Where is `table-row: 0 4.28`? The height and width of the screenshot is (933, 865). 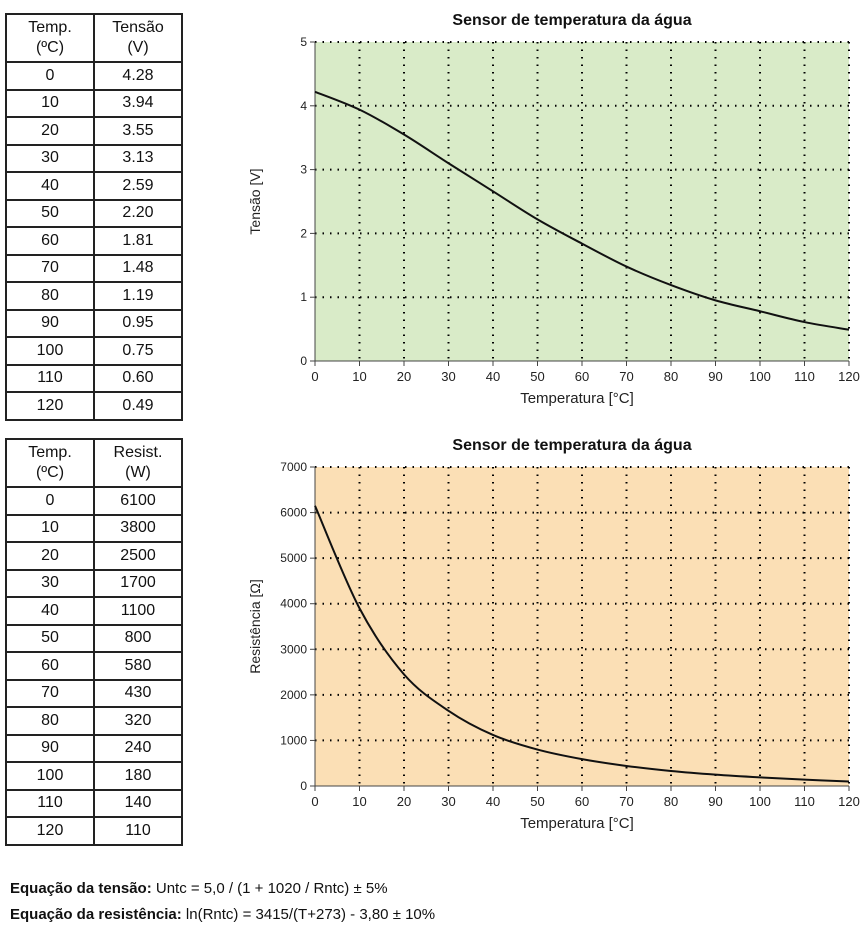
table-row: 0 4.28 is located at coordinates (94, 76).